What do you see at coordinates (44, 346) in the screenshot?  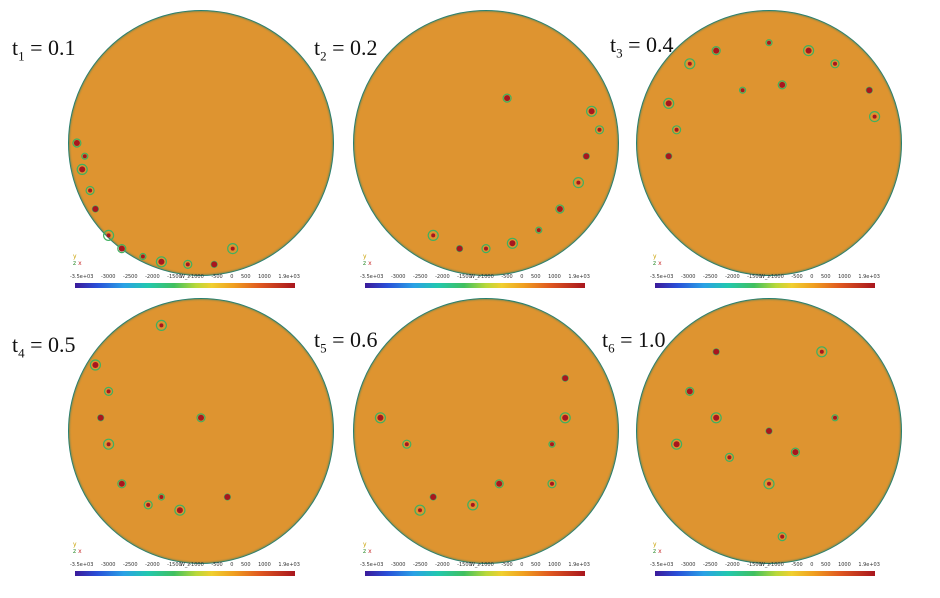 I see `time-label: t4 = 0.5` at bounding box center [44, 346].